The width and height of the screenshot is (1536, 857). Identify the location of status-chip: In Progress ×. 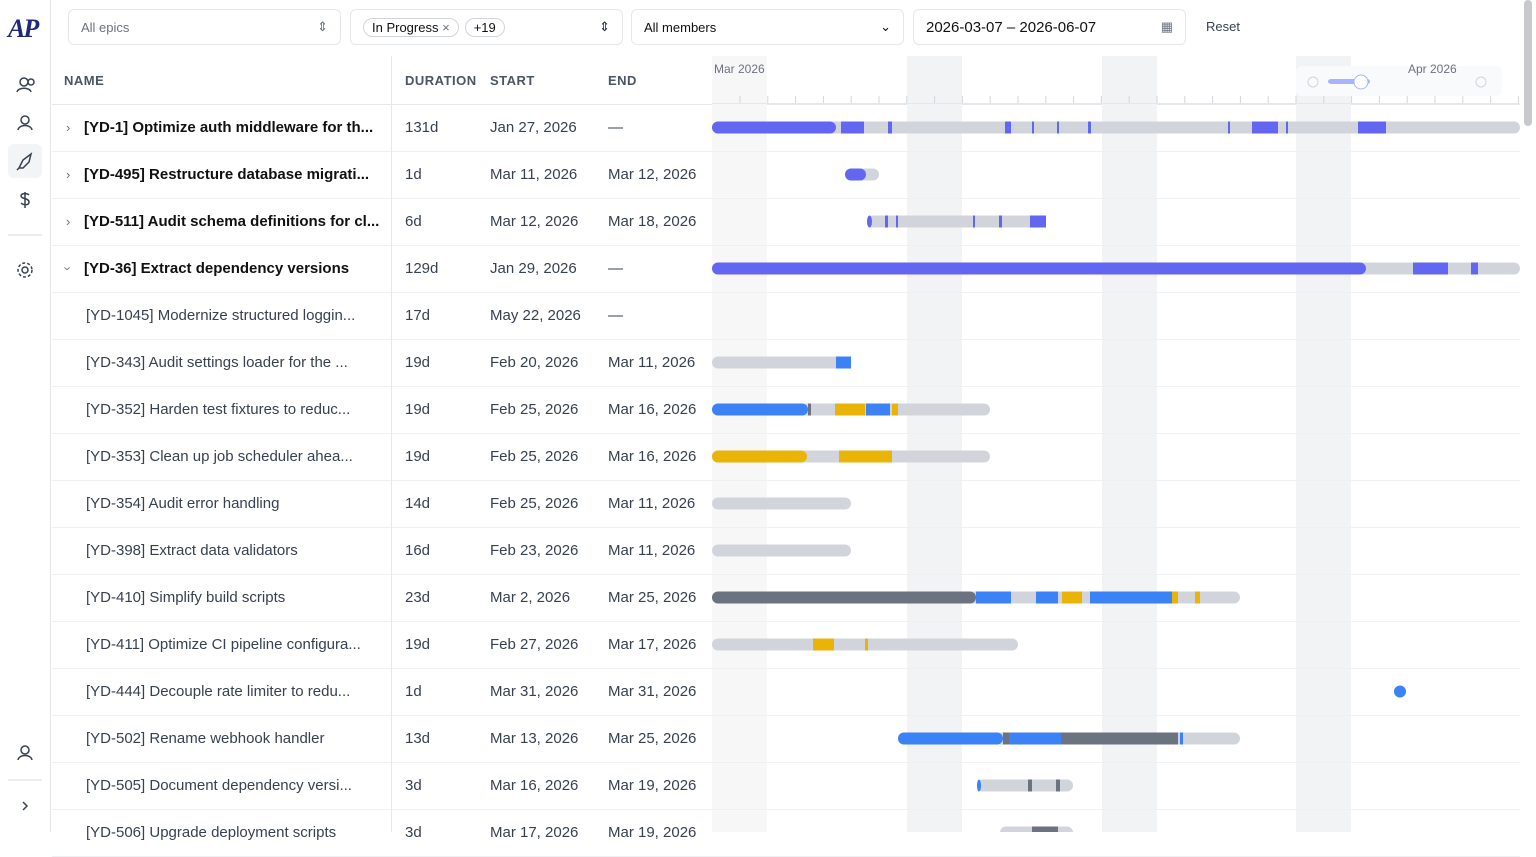
(411, 27).